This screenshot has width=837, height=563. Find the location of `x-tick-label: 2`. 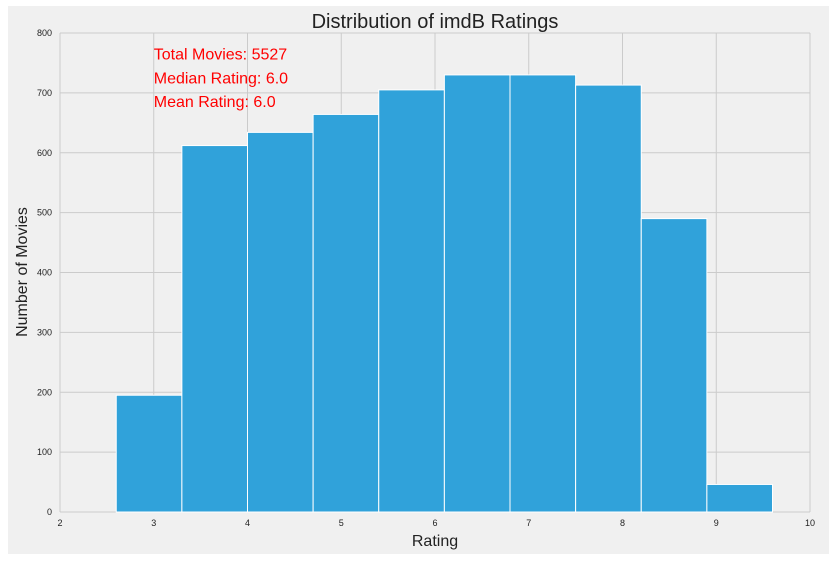

x-tick-label: 2 is located at coordinates (59, 523).